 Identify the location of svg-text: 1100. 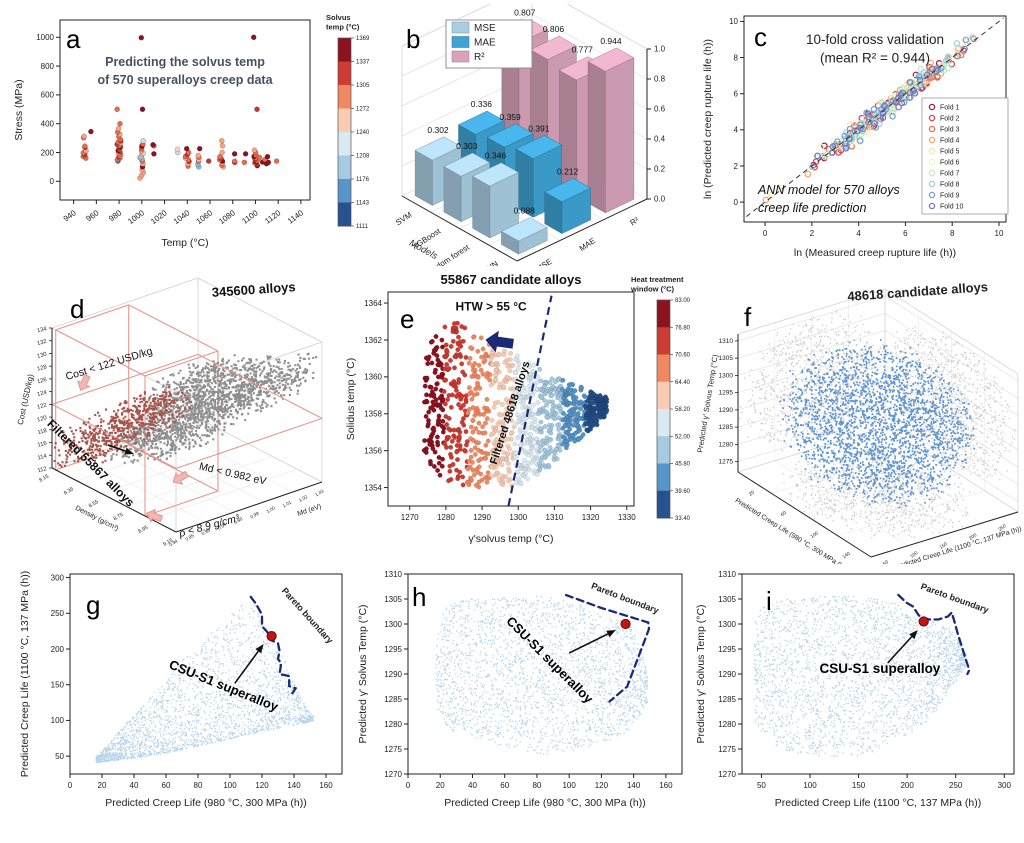
(250, 217).